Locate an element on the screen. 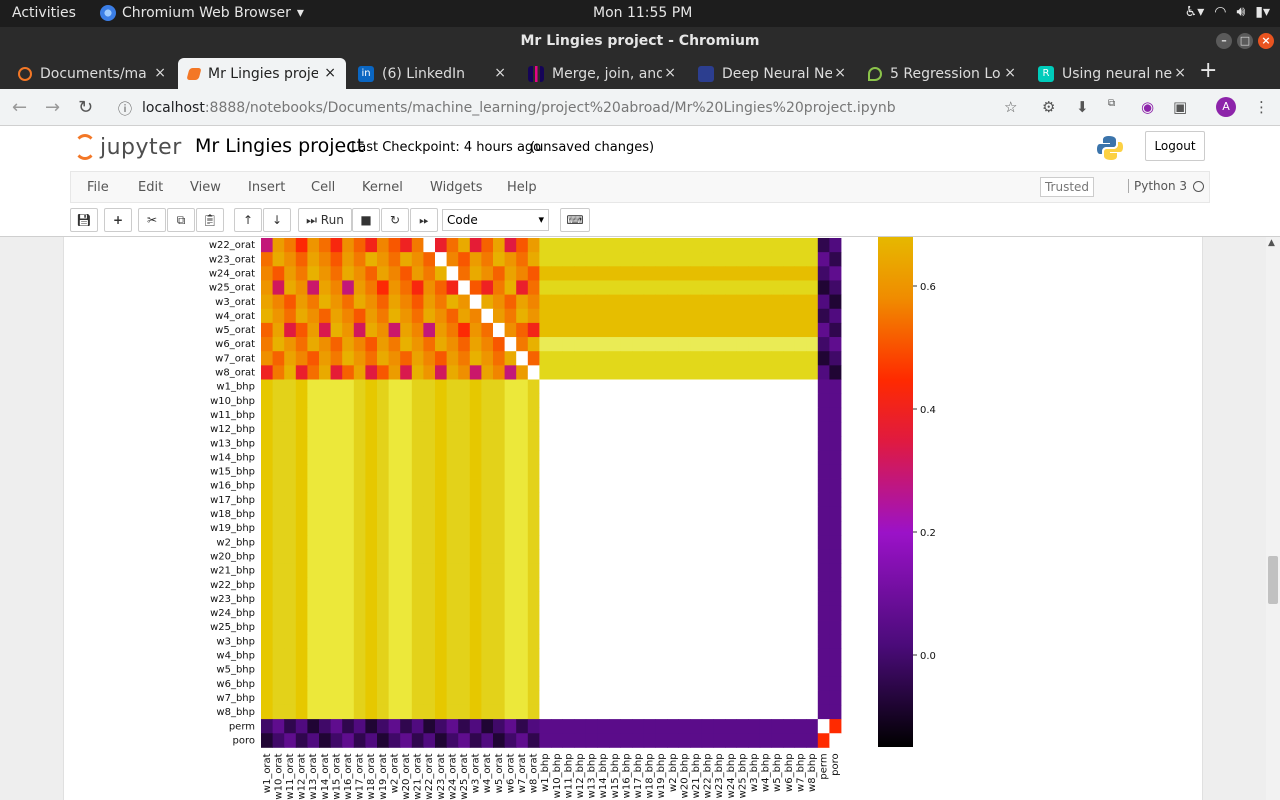 The height and width of the screenshot is (800, 1280). keyboard-shortcuts-icon: ⌨ is located at coordinates (575, 220).